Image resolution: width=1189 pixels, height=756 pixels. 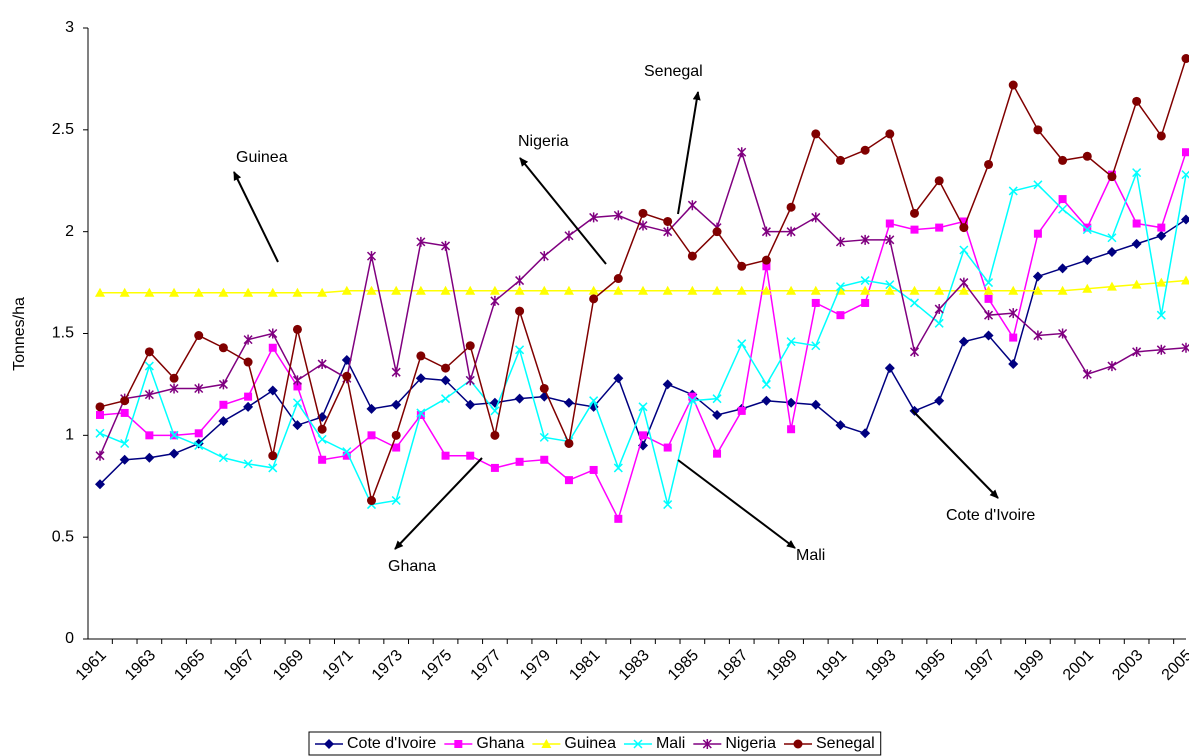 I want to click on x-tick-label: 1995, so click(x=930, y=665).